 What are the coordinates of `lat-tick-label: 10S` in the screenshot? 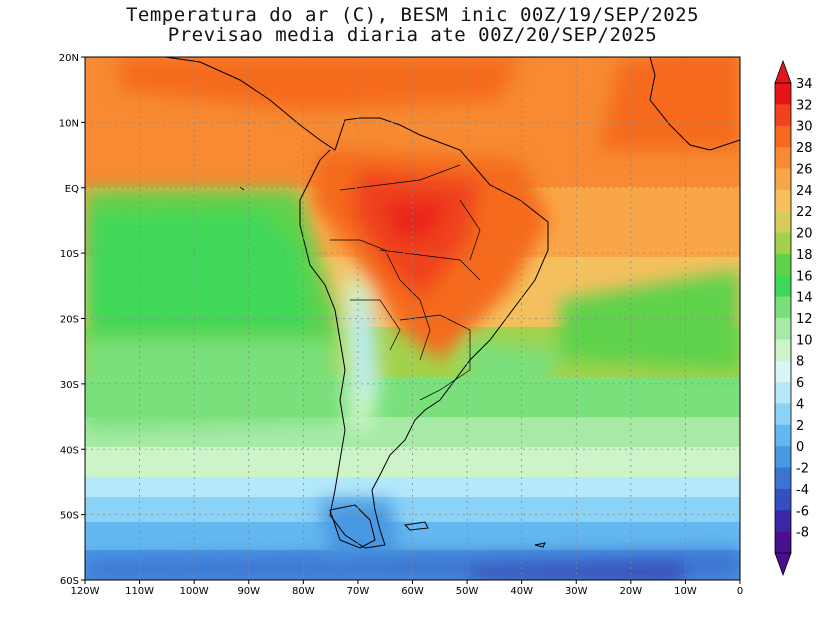 It's located at (69, 254).